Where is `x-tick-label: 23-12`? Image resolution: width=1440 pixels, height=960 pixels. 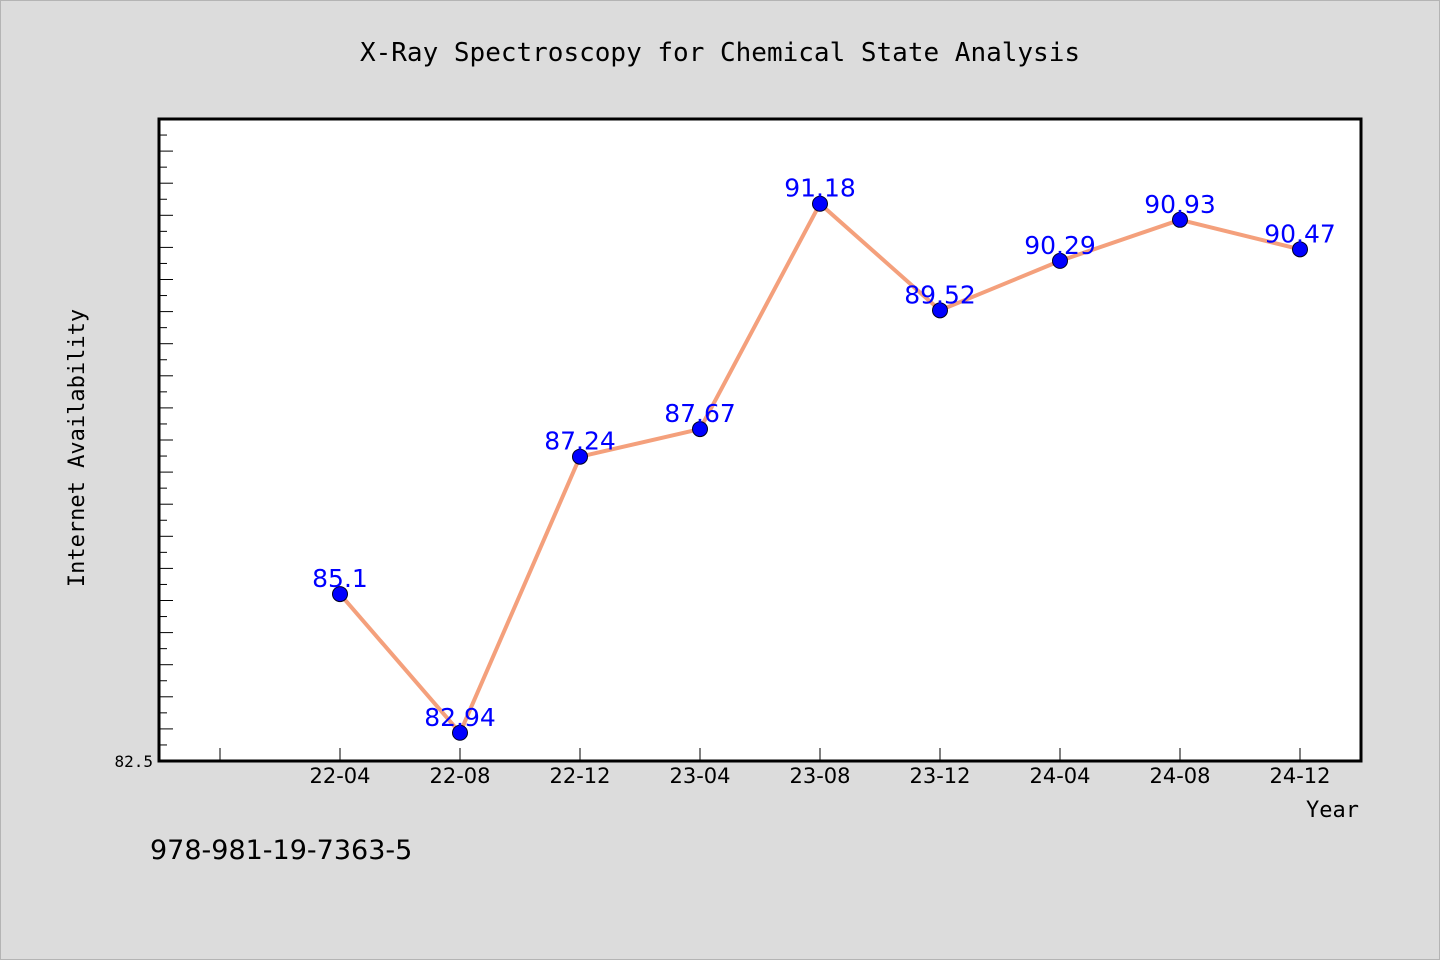 x-tick-label: 23-12 is located at coordinates (939, 776).